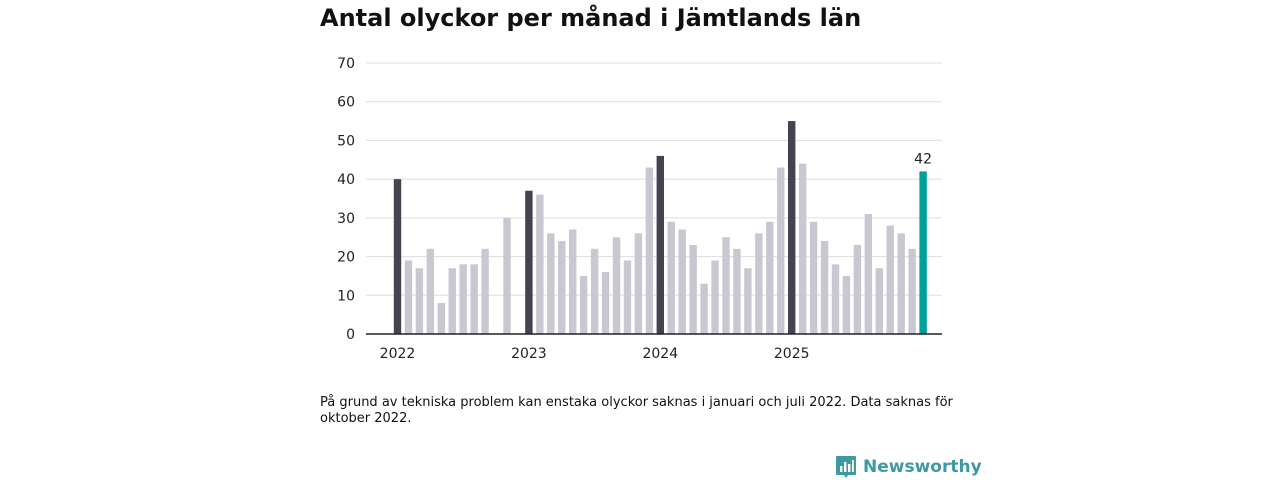 This screenshot has height=480, width=1280. Describe the element at coordinates (591, 18) in the screenshot. I see `chart-title: Antal olyckor per månad i Jämtlands län` at that location.